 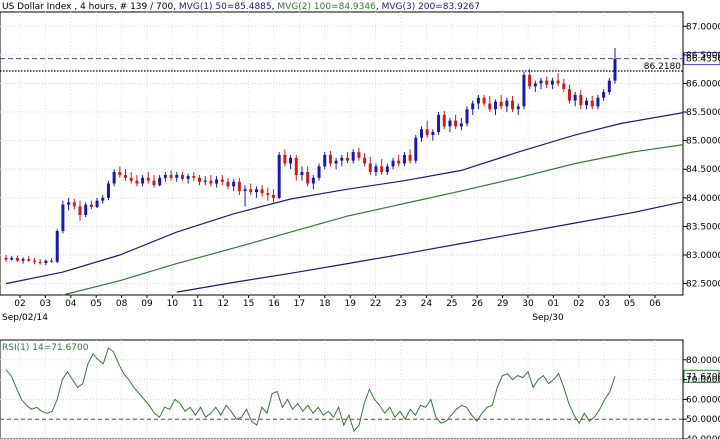 I want to click on price-tick-label: 84.0000, so click(x=703, y=199).